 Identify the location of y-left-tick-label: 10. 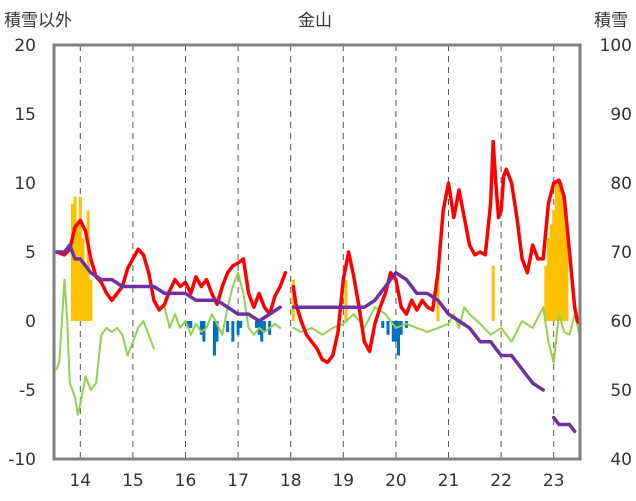
(25, 184).